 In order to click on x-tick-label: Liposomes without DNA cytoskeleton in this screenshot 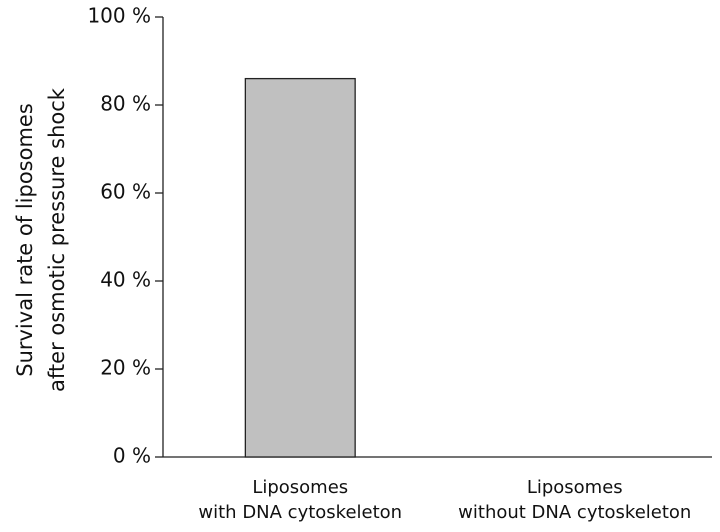, I will do `click(574, 500)`.